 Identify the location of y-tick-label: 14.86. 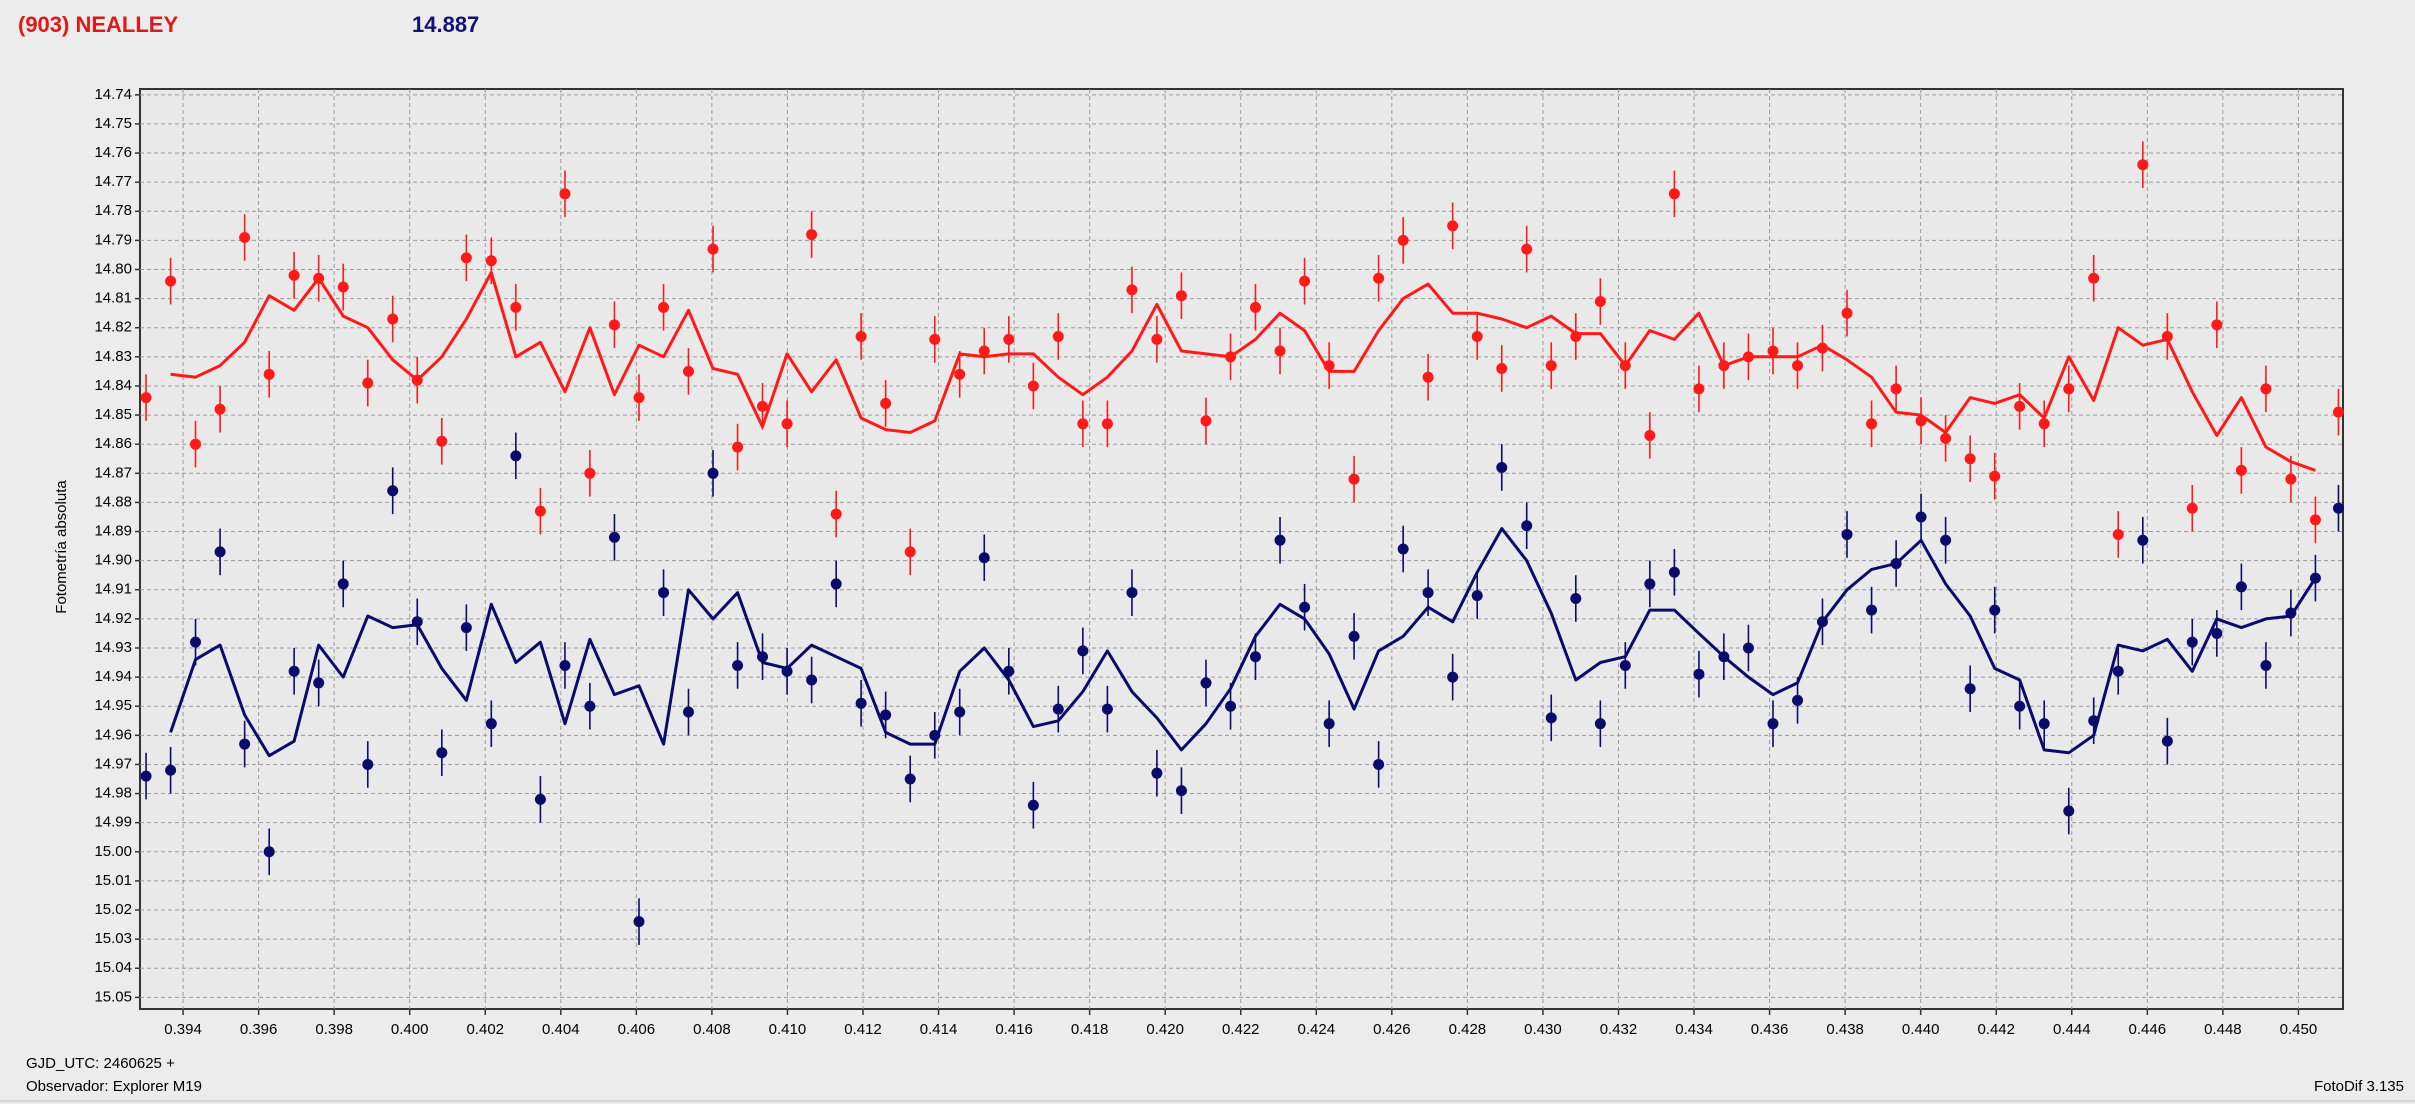
(113, 443).